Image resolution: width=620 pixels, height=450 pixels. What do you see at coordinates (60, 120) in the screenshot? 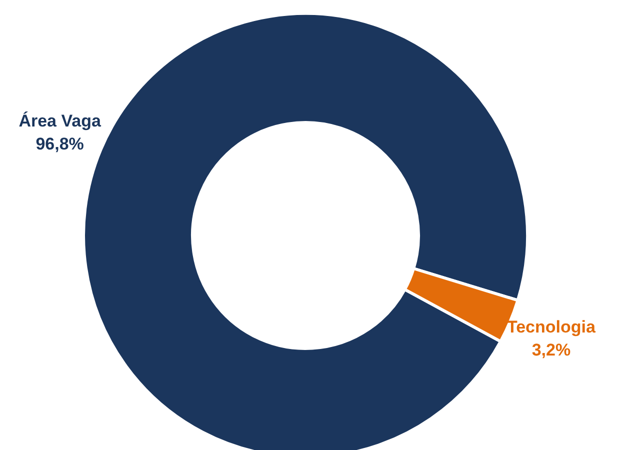
I see `slice-label: Área Vaga` at bounding box center [60, 120].